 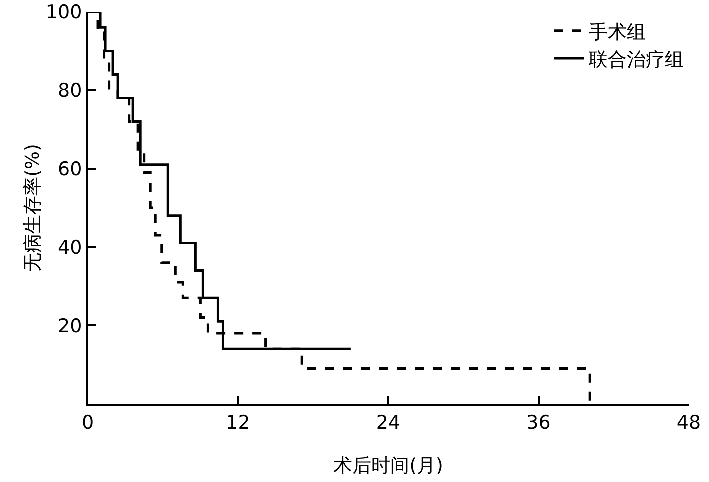 What do you see at coordinates (389, 466) in the screenshot?
I see `x-axis-title: 术后时间(月)` at bounding box center [389, 466].